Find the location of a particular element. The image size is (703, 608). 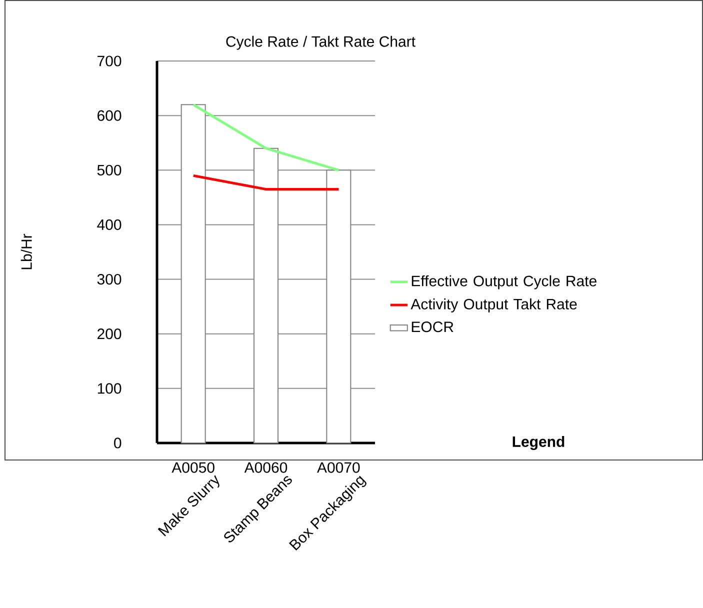

legend-label: Activity Output Takt Rate is located at coordinates (493, 305).